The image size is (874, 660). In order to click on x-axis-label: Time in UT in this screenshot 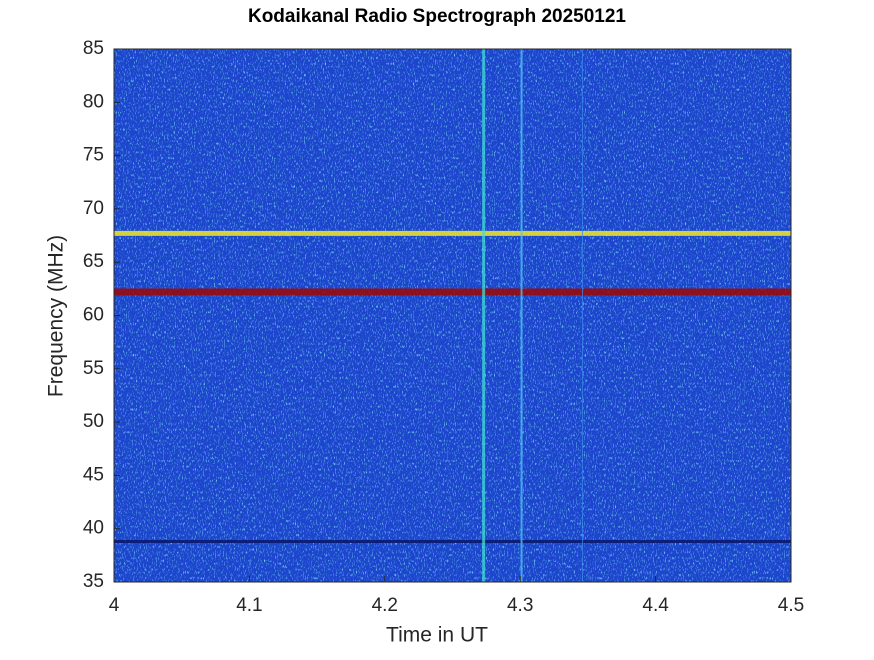, I will do `click(437, 635)`.